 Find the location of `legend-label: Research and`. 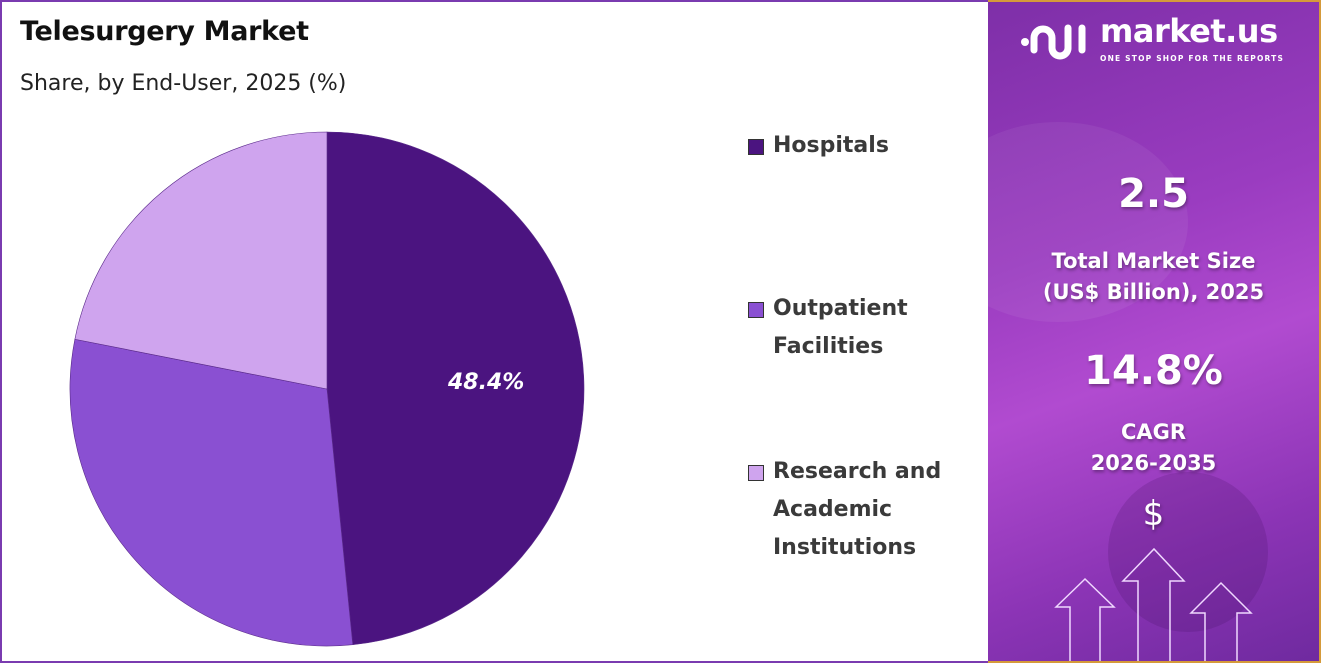

legend-label: Research and is located at coordinates (857, 471).